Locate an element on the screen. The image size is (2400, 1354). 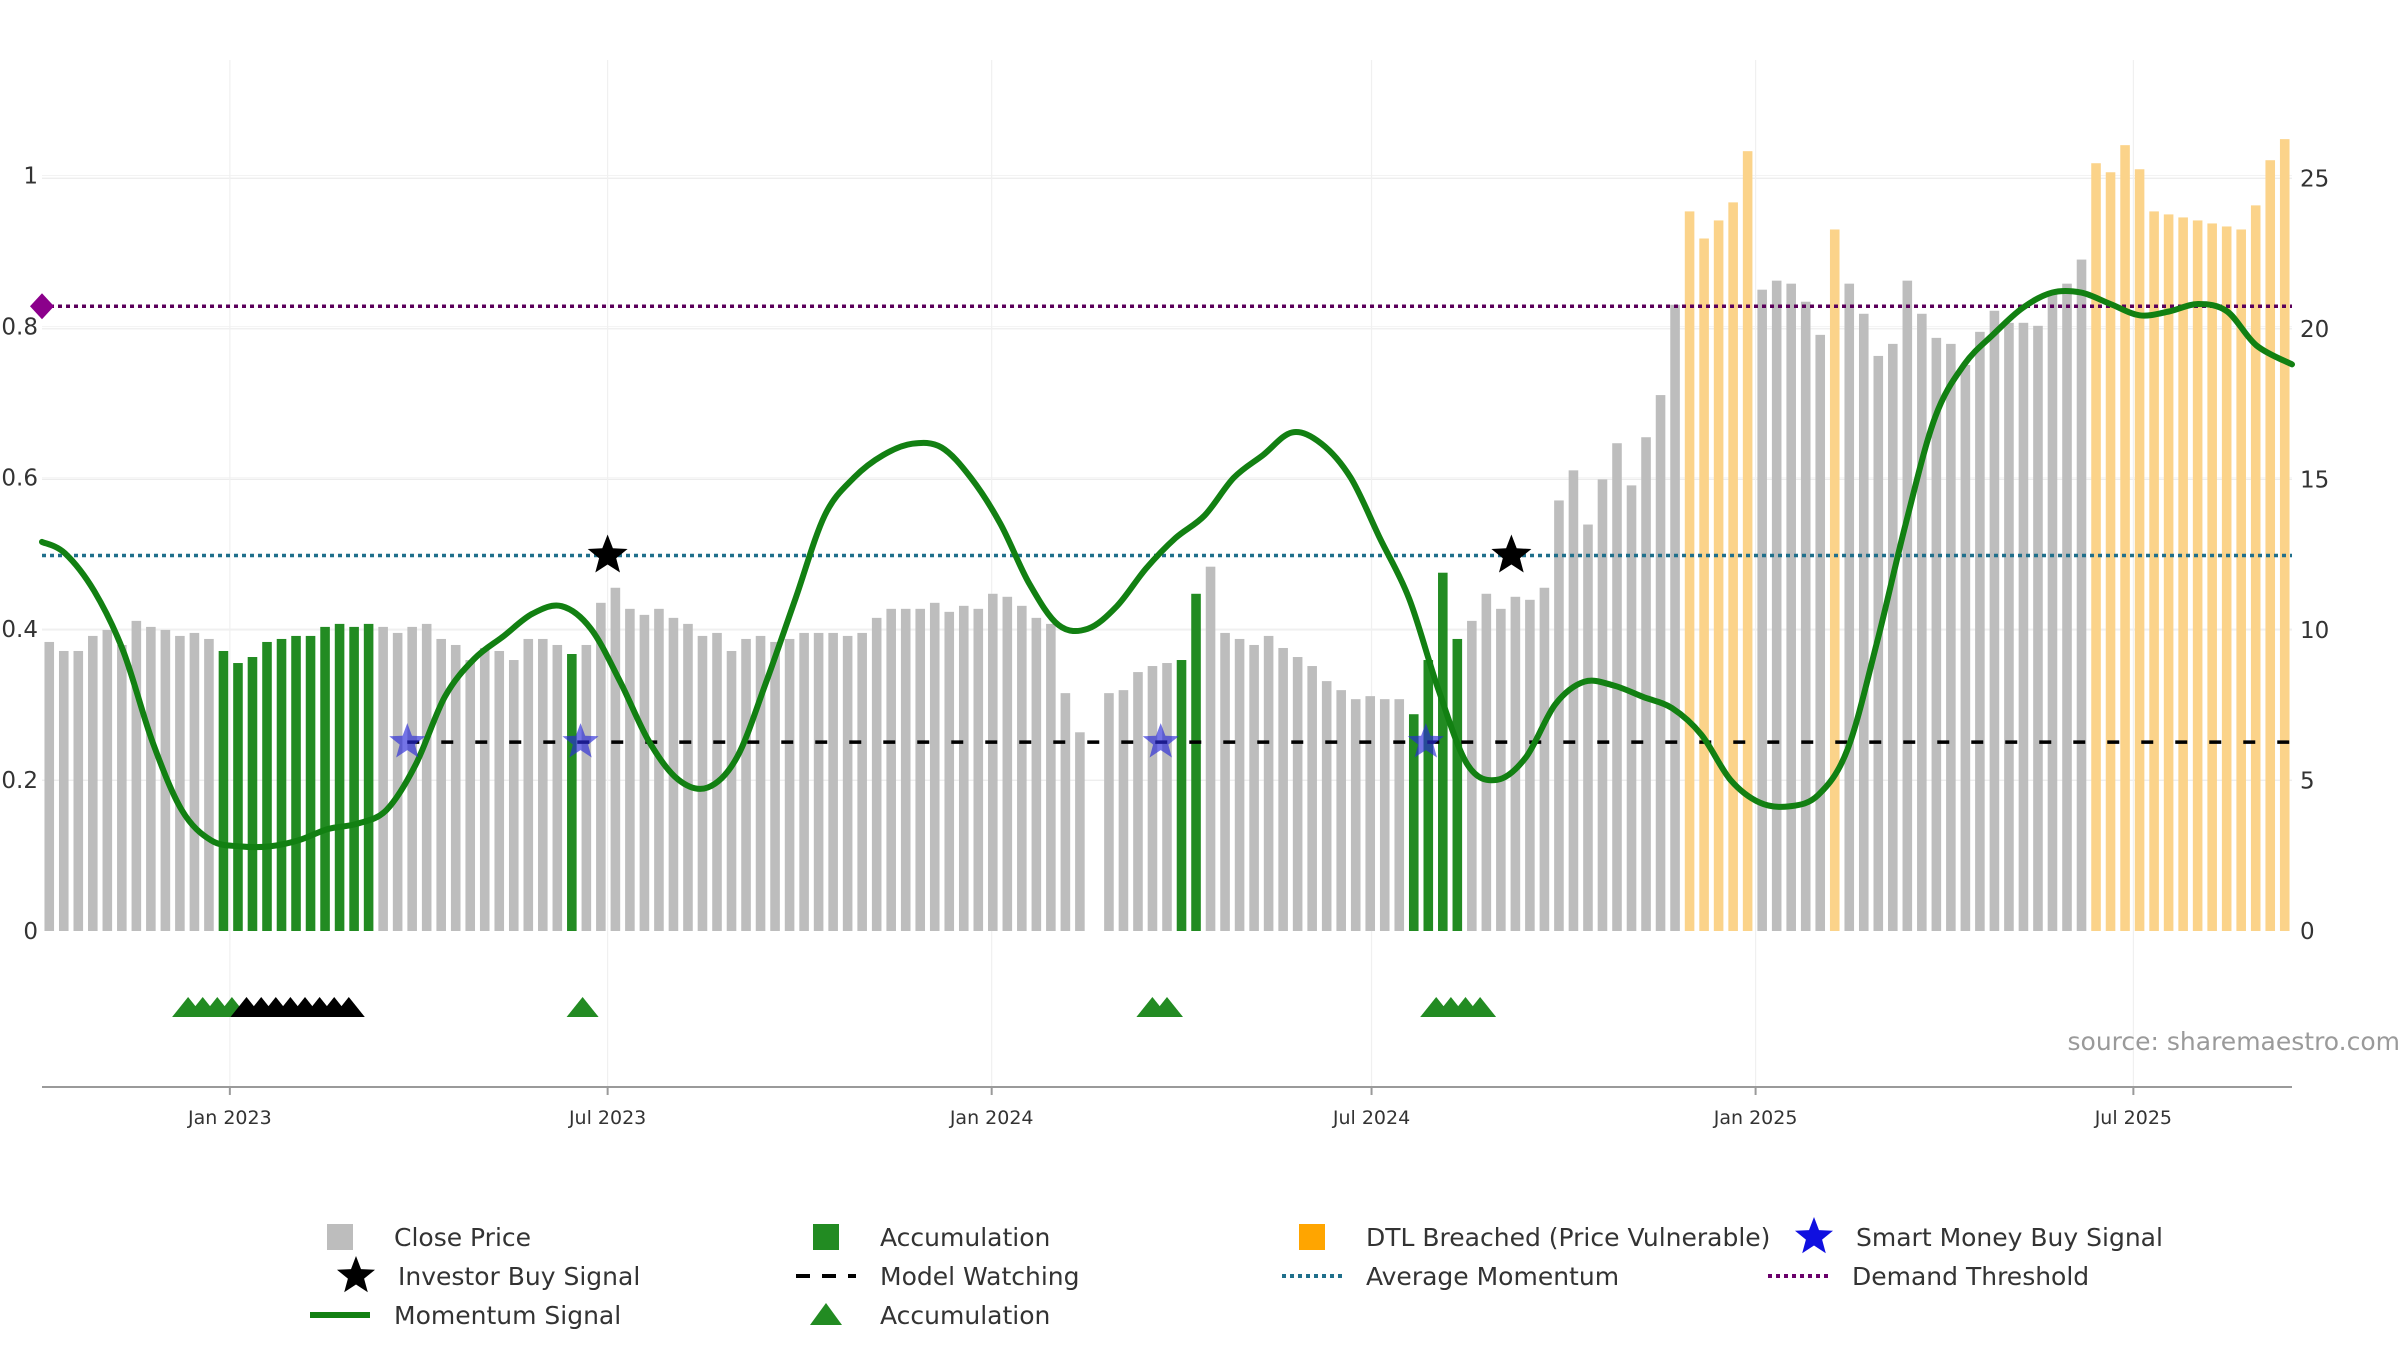
y-right-tick-label: 20 is located at coordinates (2314, 330).